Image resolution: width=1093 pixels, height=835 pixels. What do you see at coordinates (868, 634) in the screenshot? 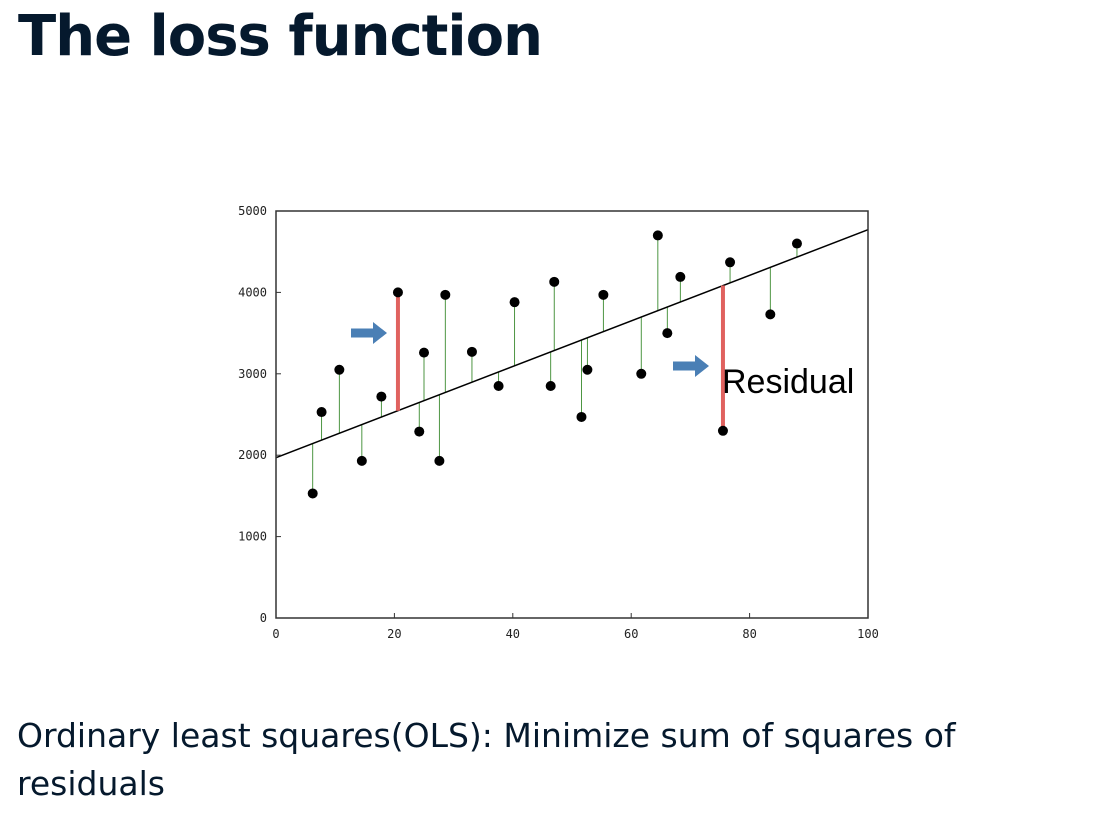
I see `x-tick-label: 100` at bounding box center [868, 634].